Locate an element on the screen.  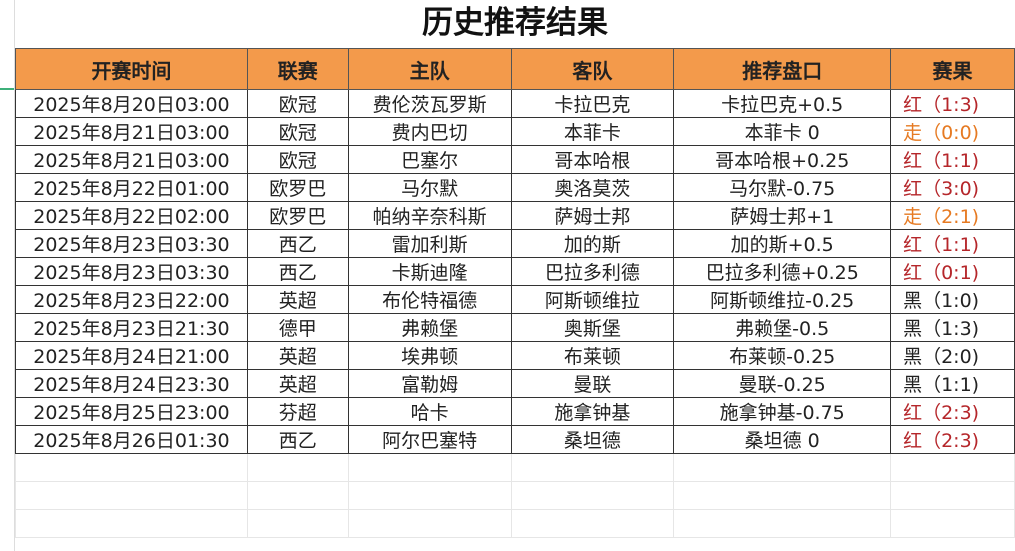
cell-pick: 加的斯+0.5 is located at coordinates (782, 243).